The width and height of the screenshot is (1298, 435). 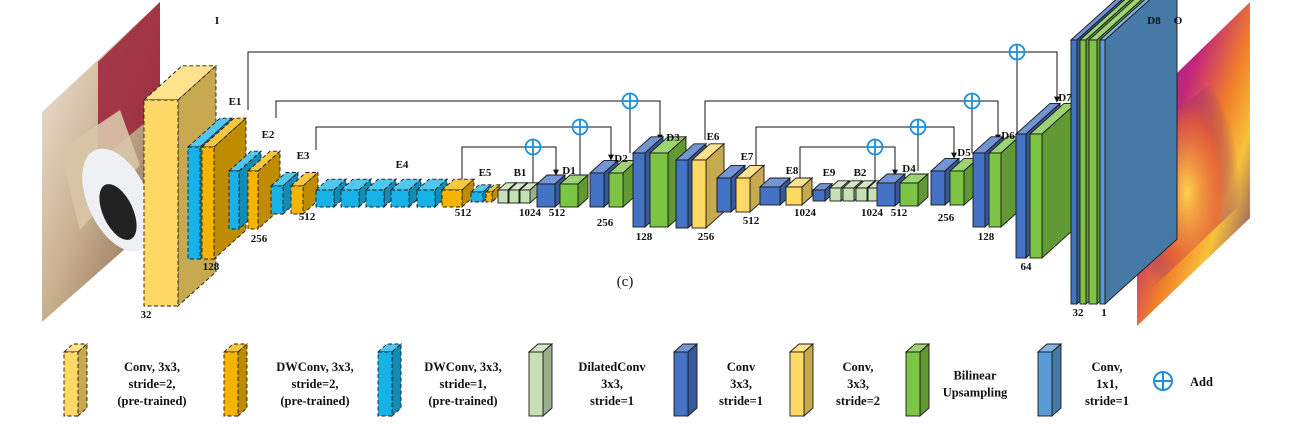 I want to click on channel-c512c: 512, so click(x=557, y=213).